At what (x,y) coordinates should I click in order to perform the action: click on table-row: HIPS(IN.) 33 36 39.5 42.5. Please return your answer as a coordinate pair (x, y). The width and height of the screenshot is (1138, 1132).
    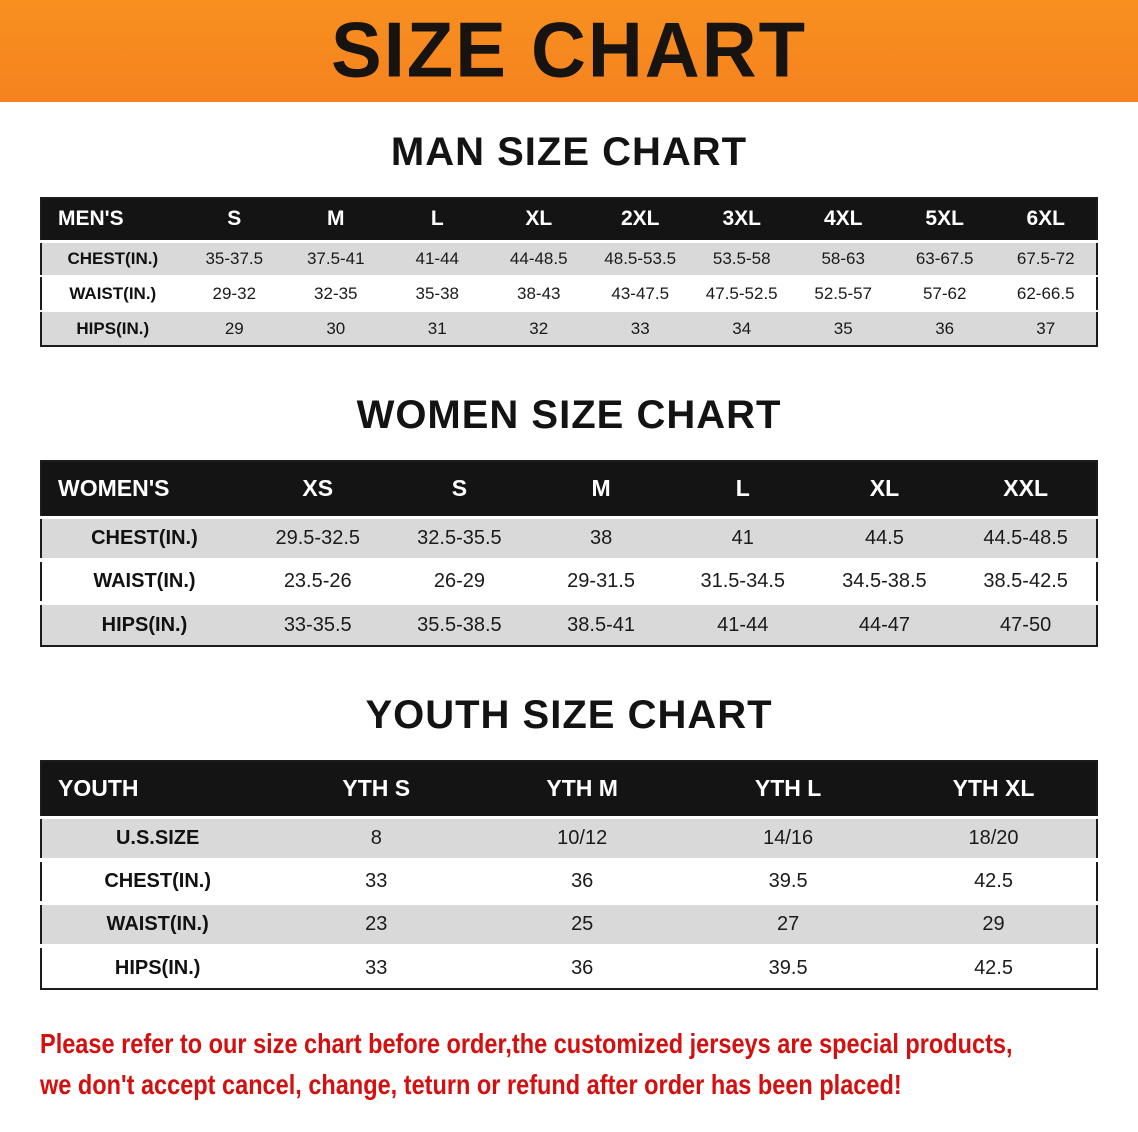
    Looking at the image, I should click on (569, 967).